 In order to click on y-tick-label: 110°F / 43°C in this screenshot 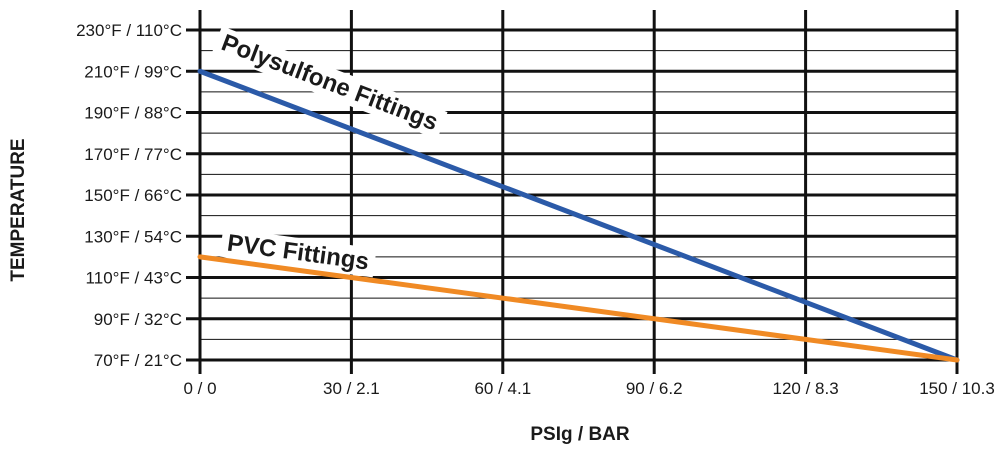, I will do `click(134, 278)`.